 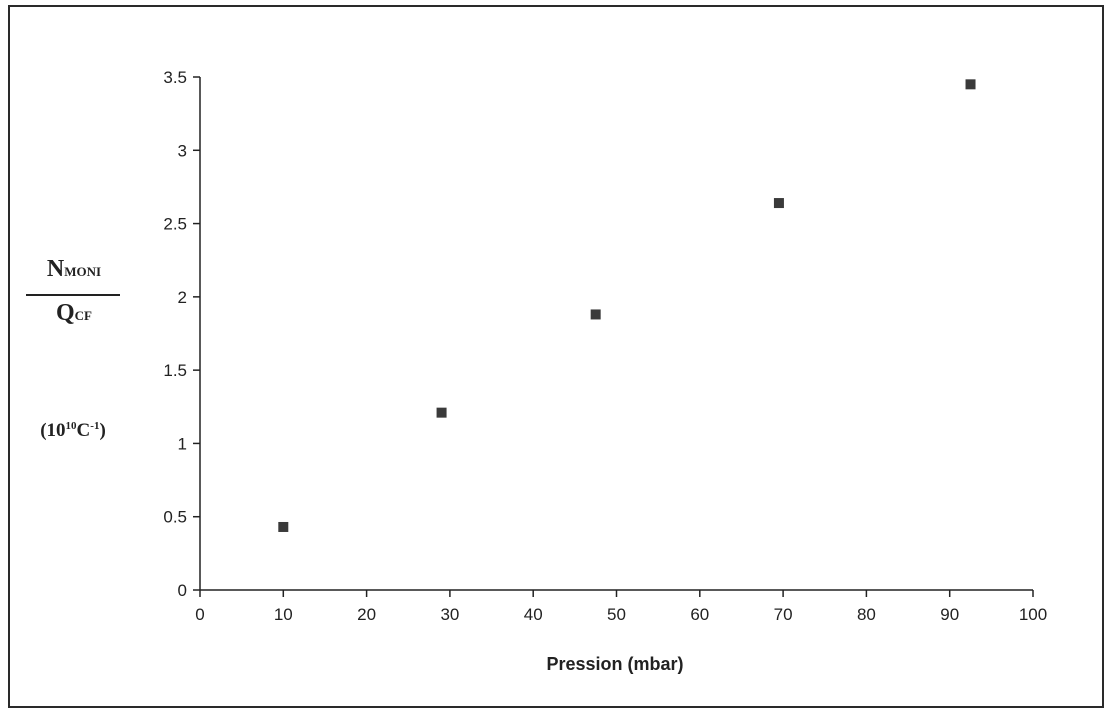 What do you see at coordinates (175, 370) in the screenshot?
I see `y-tick-label: 1.5` at bounding box center [175, 370].